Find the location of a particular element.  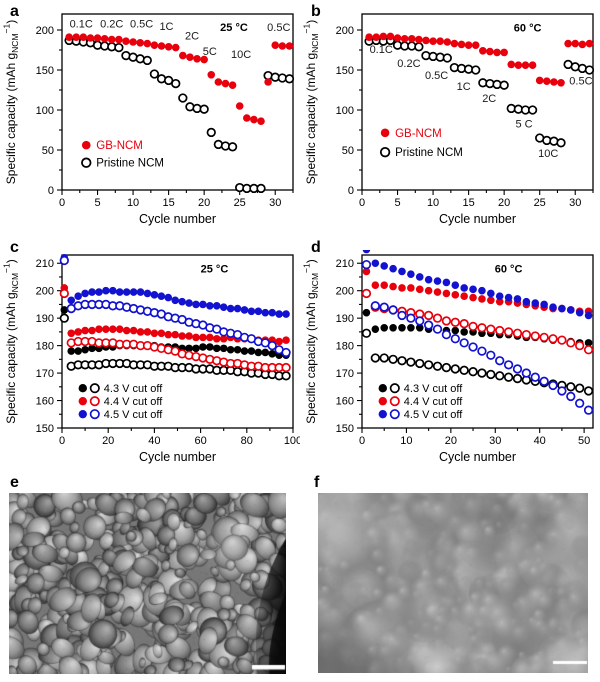

sem-image-e is located at coordinates (147, 583).